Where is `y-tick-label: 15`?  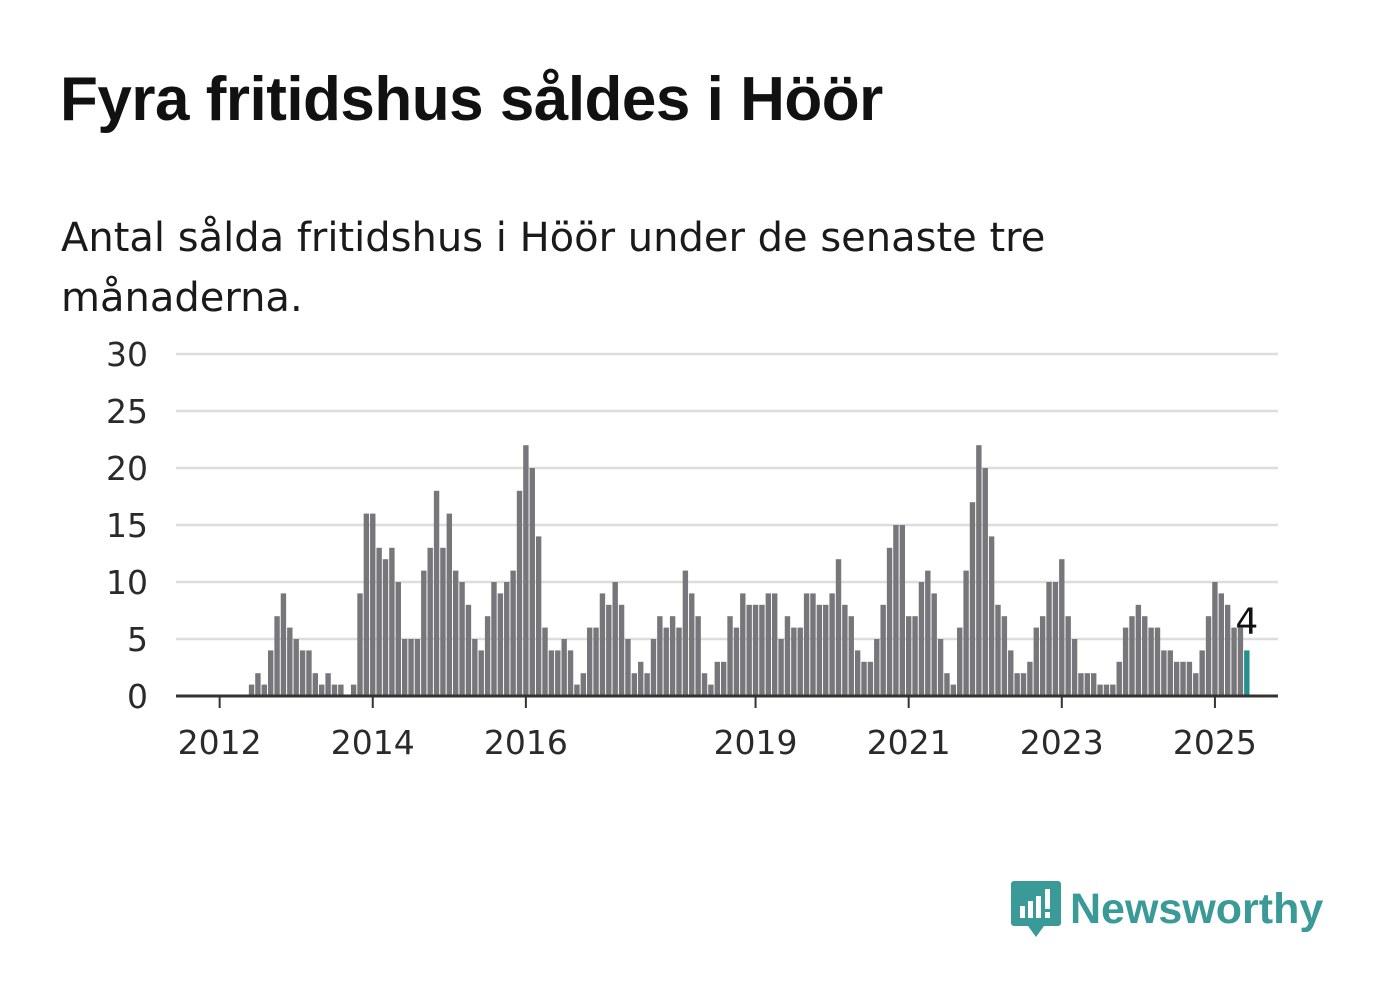 y-tick-label: 15 is located at coordinates (127, 525).